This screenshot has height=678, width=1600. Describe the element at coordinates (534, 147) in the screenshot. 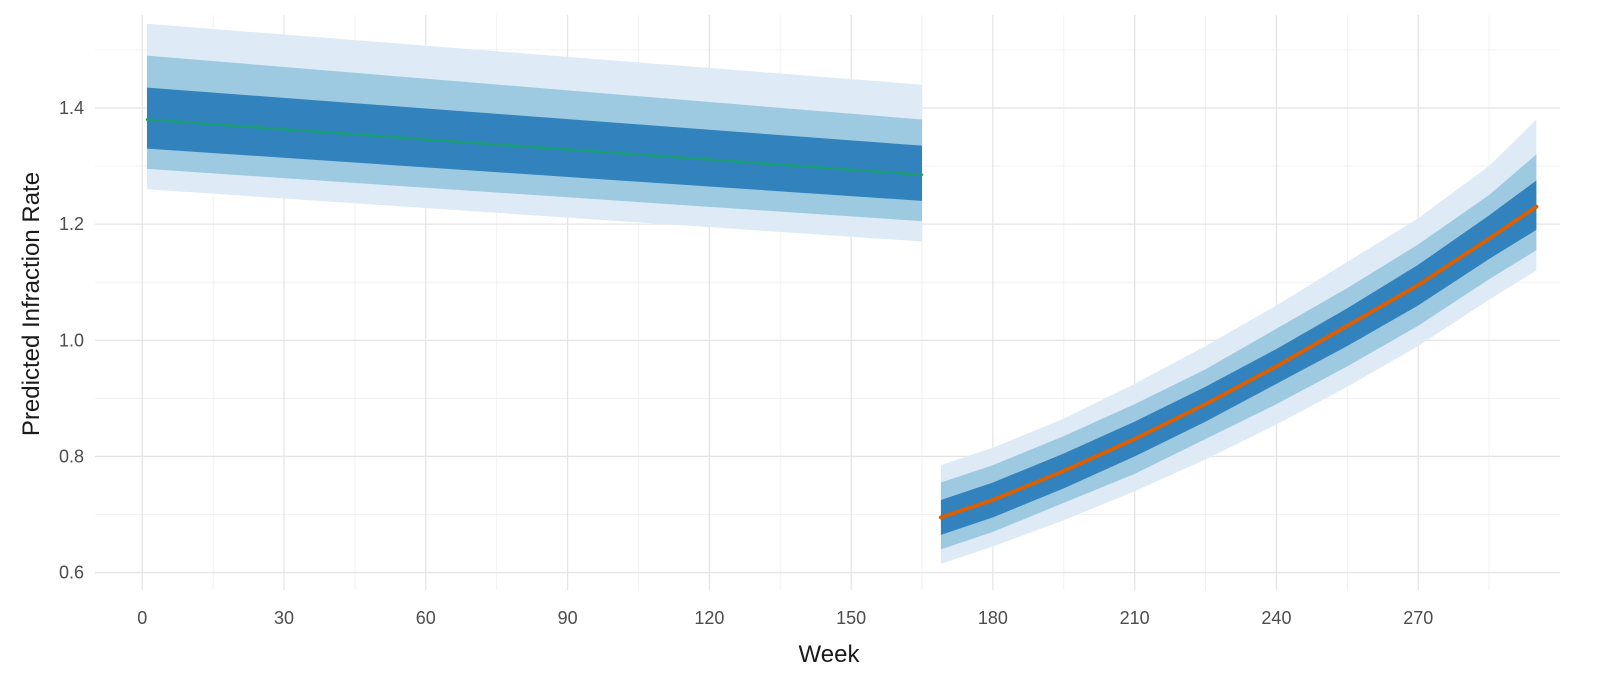

I see `series-1-line` at that location.